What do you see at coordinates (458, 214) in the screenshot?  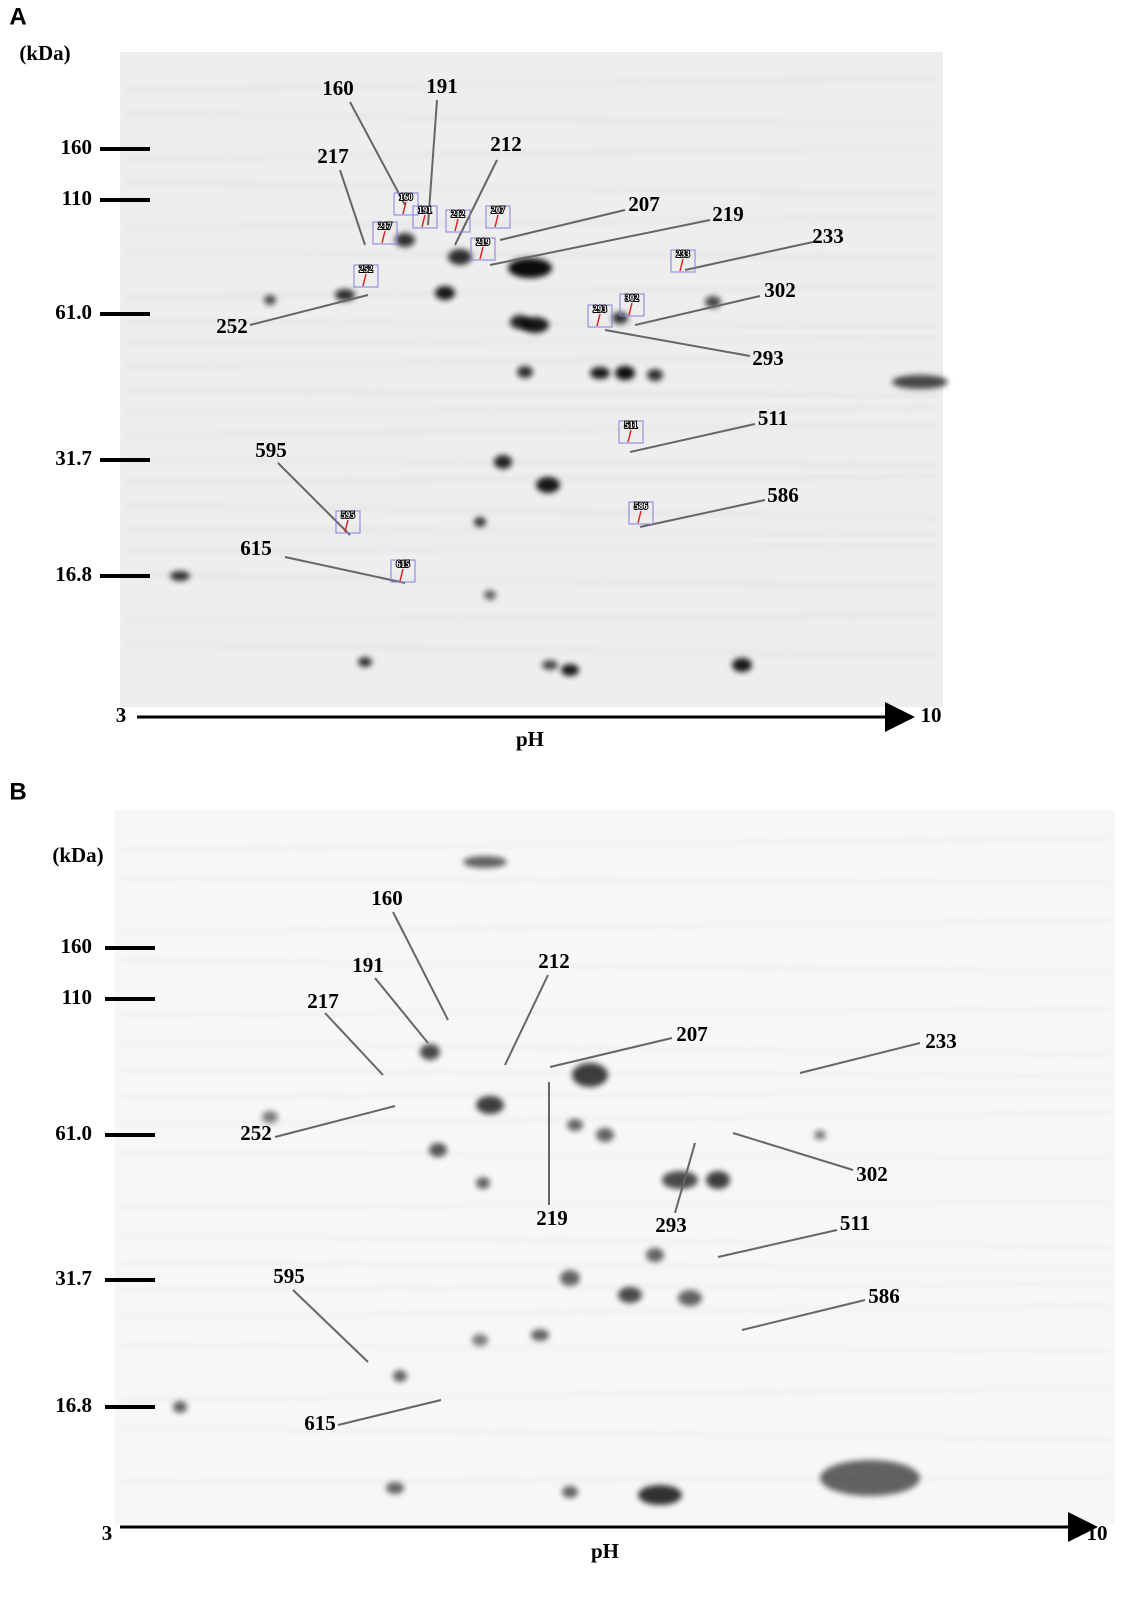 I see `spot-tag: 212` at bounding box center [458, 214].